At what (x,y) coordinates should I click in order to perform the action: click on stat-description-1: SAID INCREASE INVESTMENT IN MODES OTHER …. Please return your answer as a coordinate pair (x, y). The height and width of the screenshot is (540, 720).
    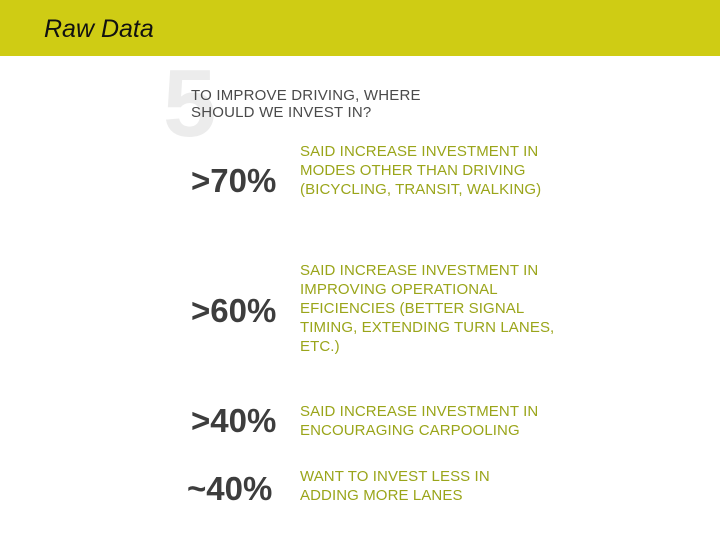
    Looking at the image, I should click on (421, 170).